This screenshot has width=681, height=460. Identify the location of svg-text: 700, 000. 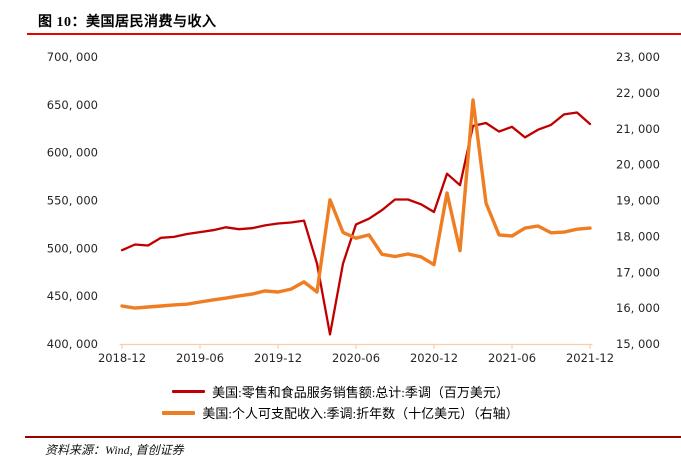
(72, 57).